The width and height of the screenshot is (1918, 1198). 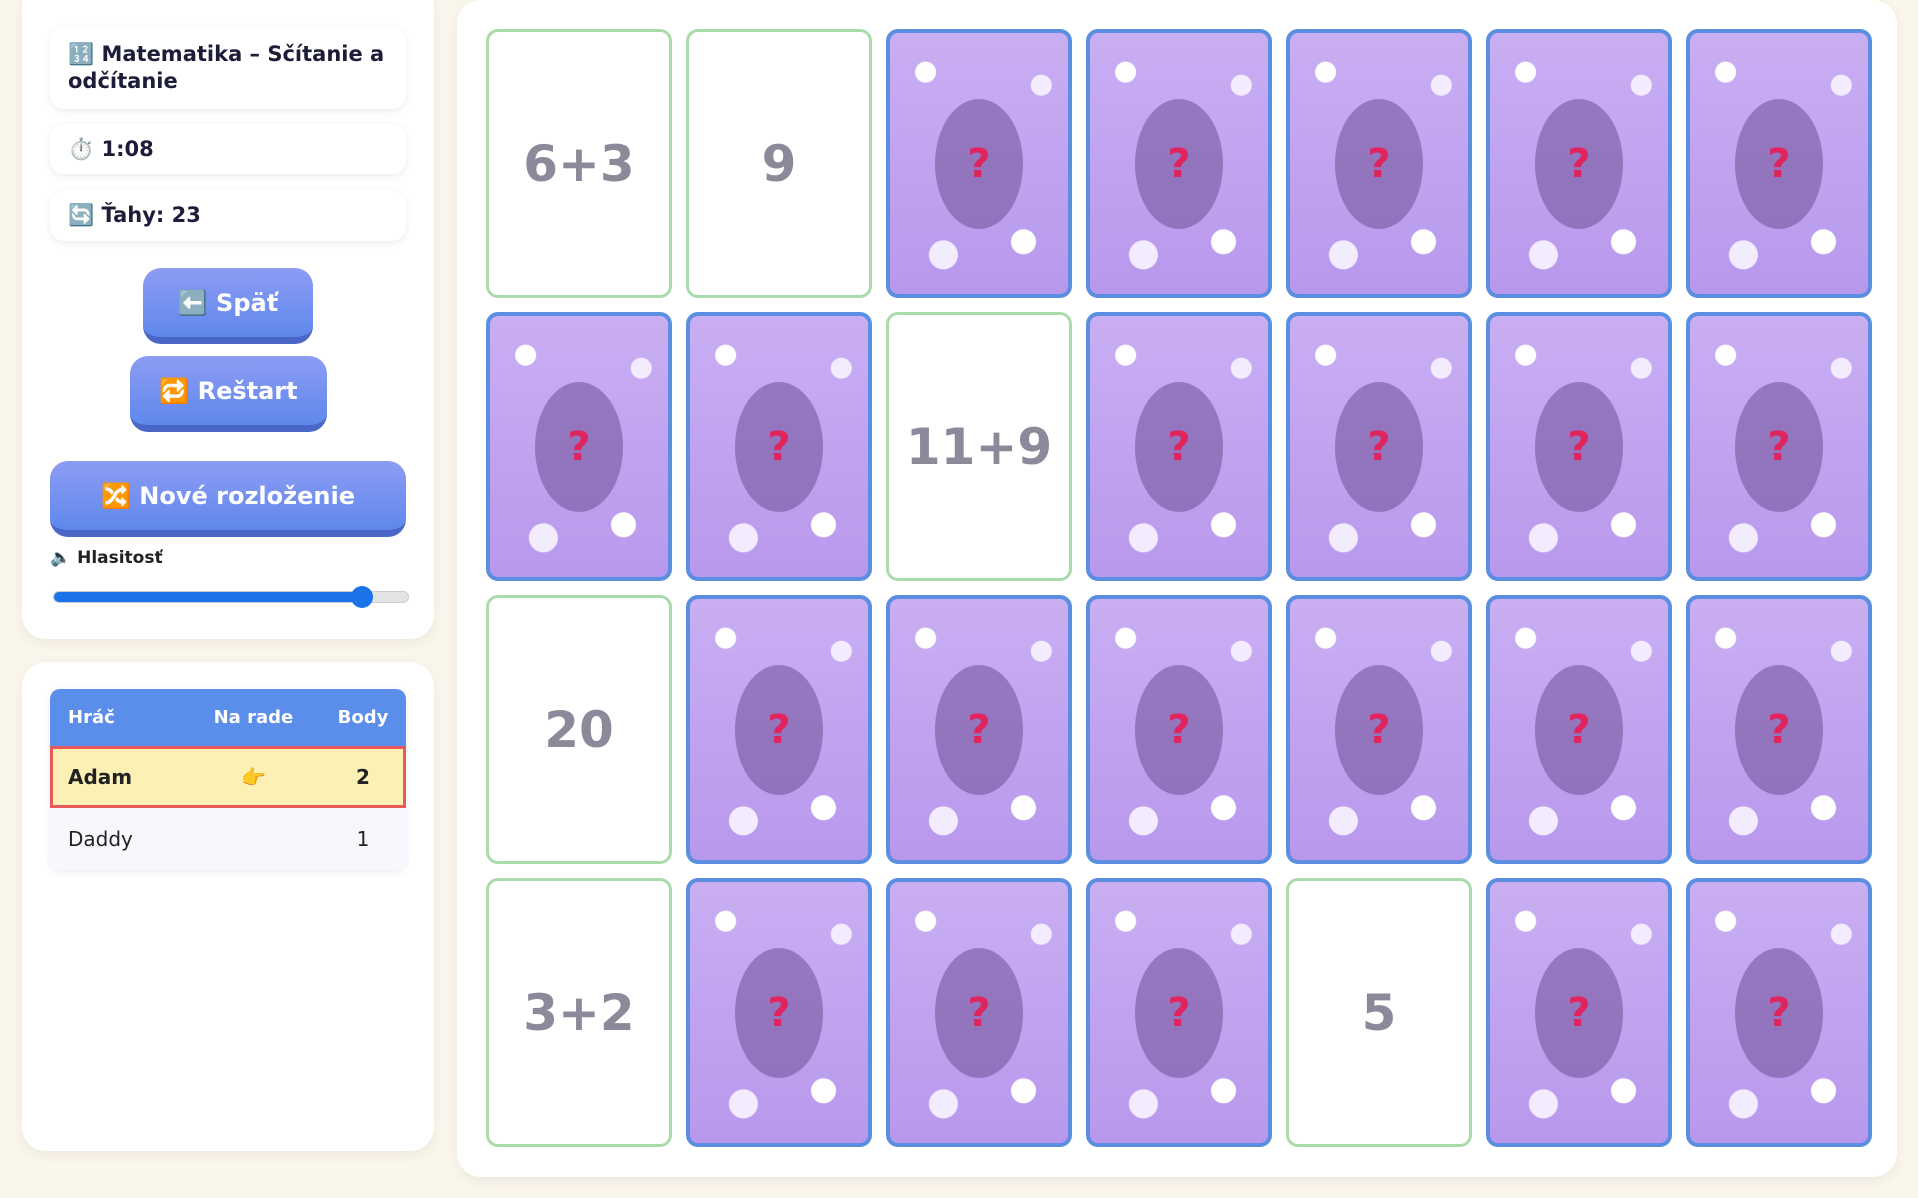 What do you see at coordinates (228, 394) in the screenshot?
I see `restart-button: 🔁 Reštart` at bounding box center [228, 394].